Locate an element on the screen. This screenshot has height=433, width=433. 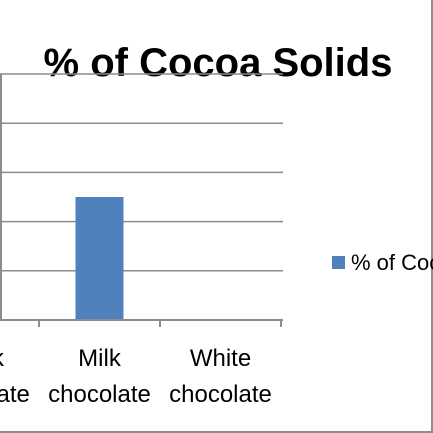
legend: % of Cocoa Solids is located at coordinates (382, 262).